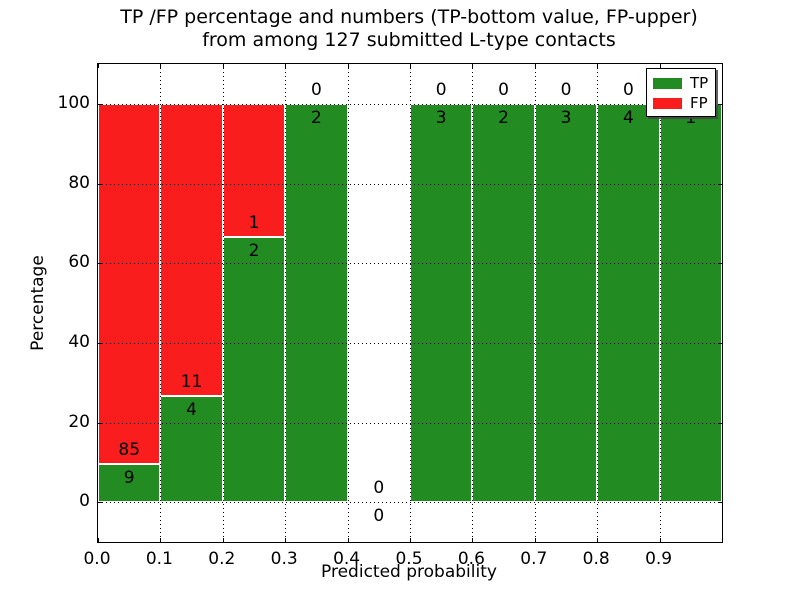 The width and height of the screenshot is (800, 600). Describe the element at coordinates (161, 540) in the screenshot. I see `x-tickmark-bottom-0.1` at that location.